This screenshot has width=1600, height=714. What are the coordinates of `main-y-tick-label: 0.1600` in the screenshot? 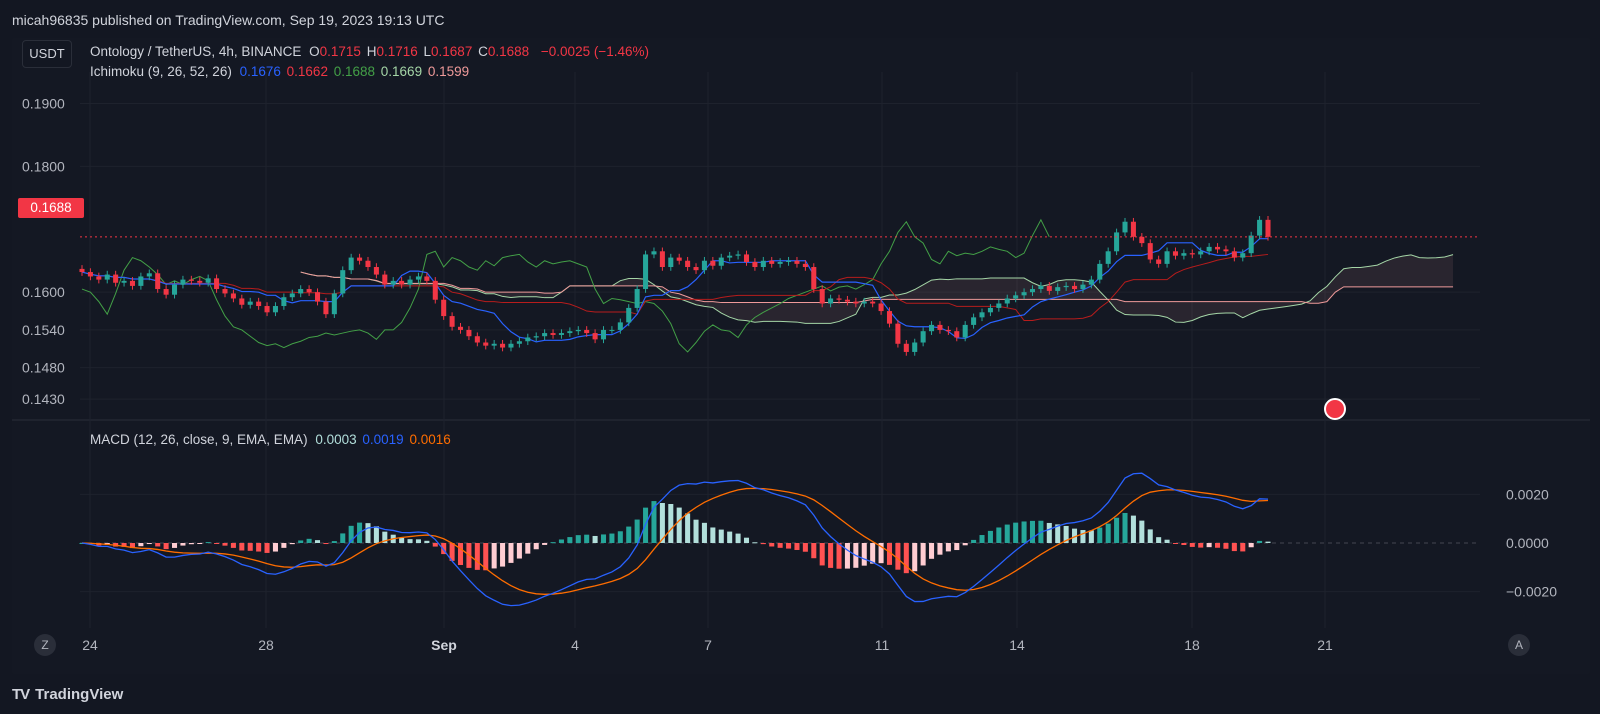 It's located at (43, 292).